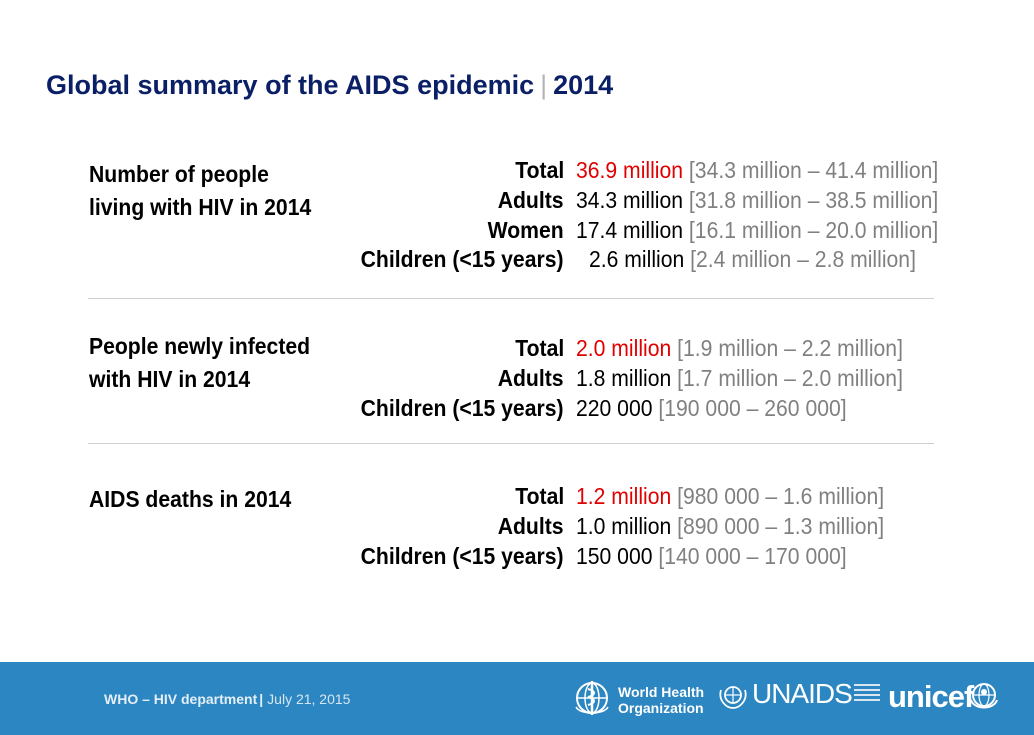 The height and width of the screenshot is (735, 1034). I want to click on title-year: 2014, so click(583, 85).